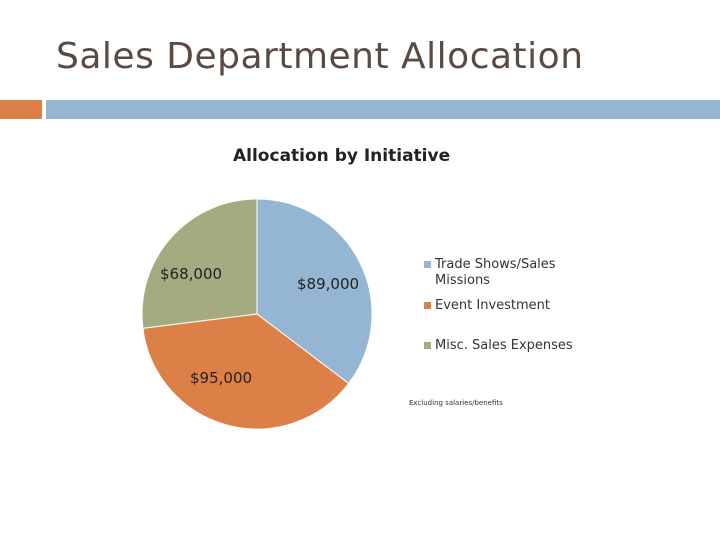  I want to click on chart-title: Allocation by Initiative, so click(342, 156).